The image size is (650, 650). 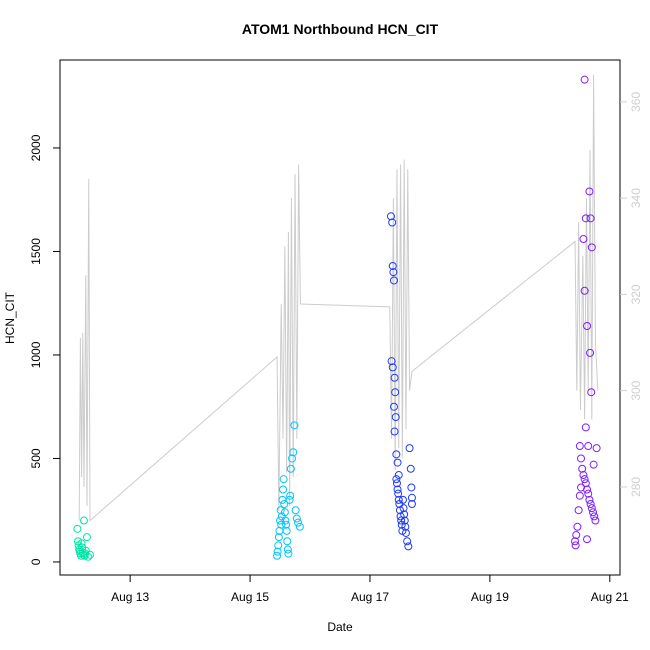 What do you see at coordinates (610, 597) in the screenshot?
I see `x-tick-label: Aug 21` at bounding box center [610, 597].